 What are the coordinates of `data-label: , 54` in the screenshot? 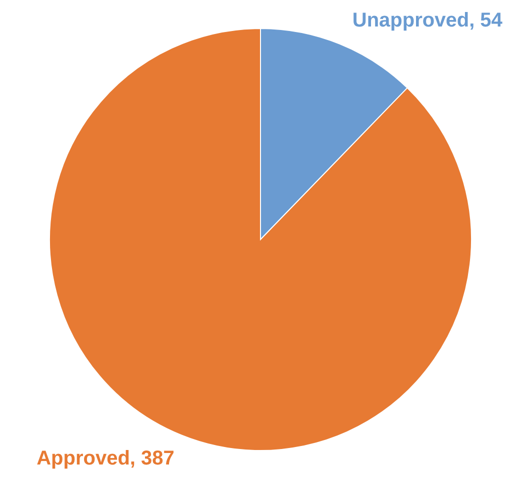 It's located at (486, 21).